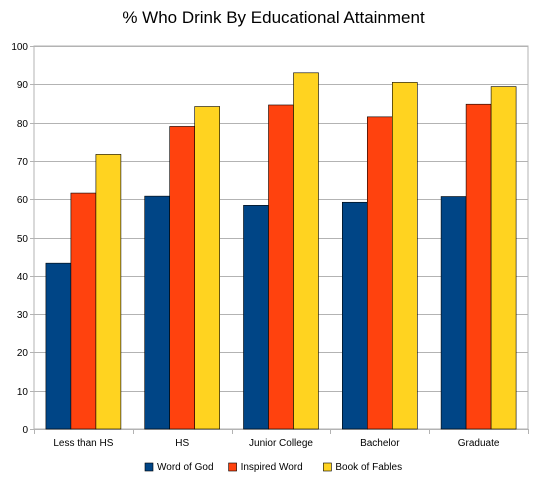 The width and height of the screenshot is (547, 486). Describe the element at coordinates (23, 277) in the screenshot. I see `y-tick-label: 40` at that location.